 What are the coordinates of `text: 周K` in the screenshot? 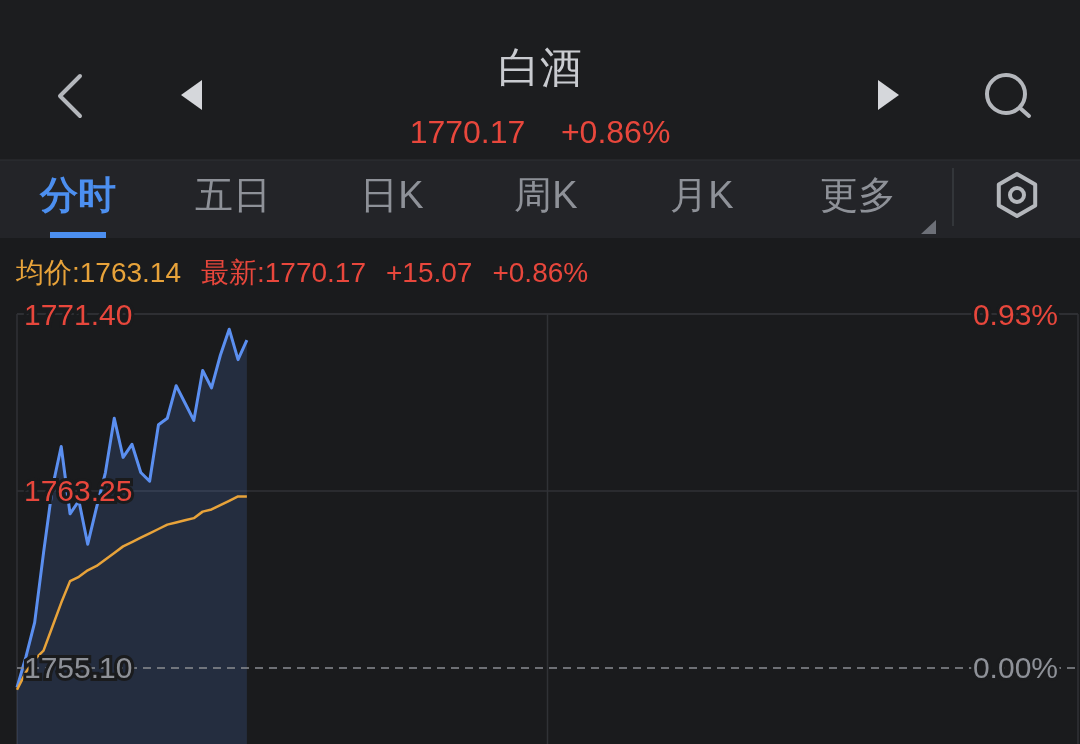 It's located at (546, 195).